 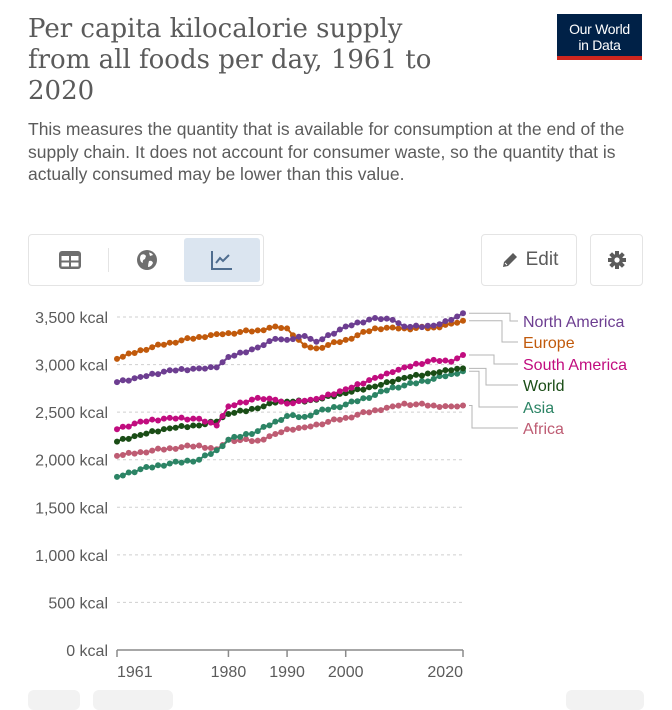 What do you see at coordinates (71, 461) in the screenshot?
I see `y-tick-label: 2,000 kcal` at bounding box center [71, 461].